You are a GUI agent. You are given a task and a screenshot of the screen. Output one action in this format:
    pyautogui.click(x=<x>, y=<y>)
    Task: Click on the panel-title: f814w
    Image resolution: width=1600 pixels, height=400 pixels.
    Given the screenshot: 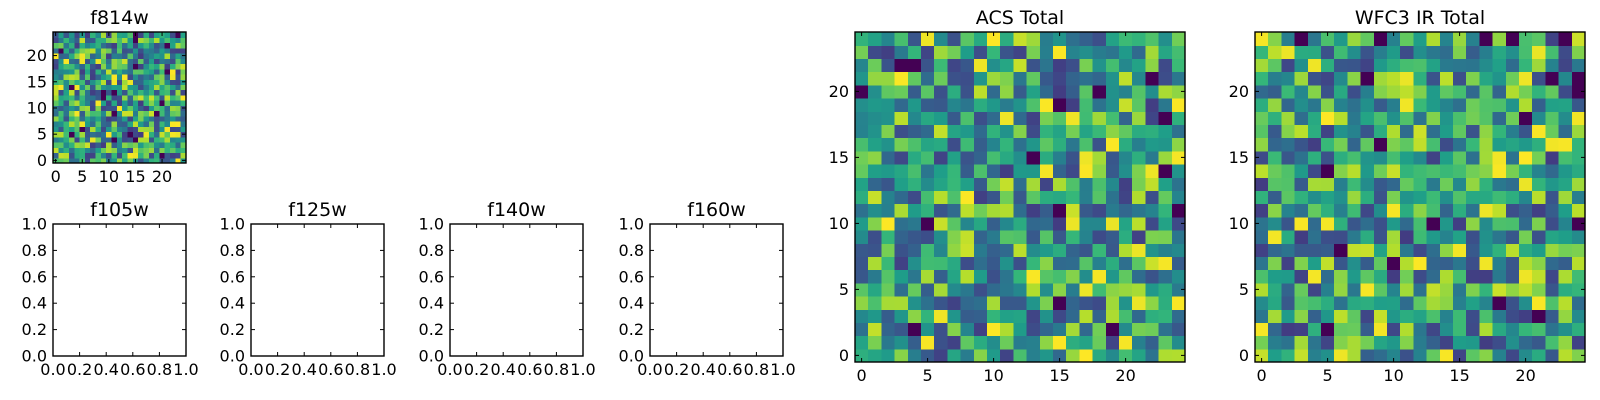 What is the action you would take?
    pyautogui.click(x=119, y=18)
    